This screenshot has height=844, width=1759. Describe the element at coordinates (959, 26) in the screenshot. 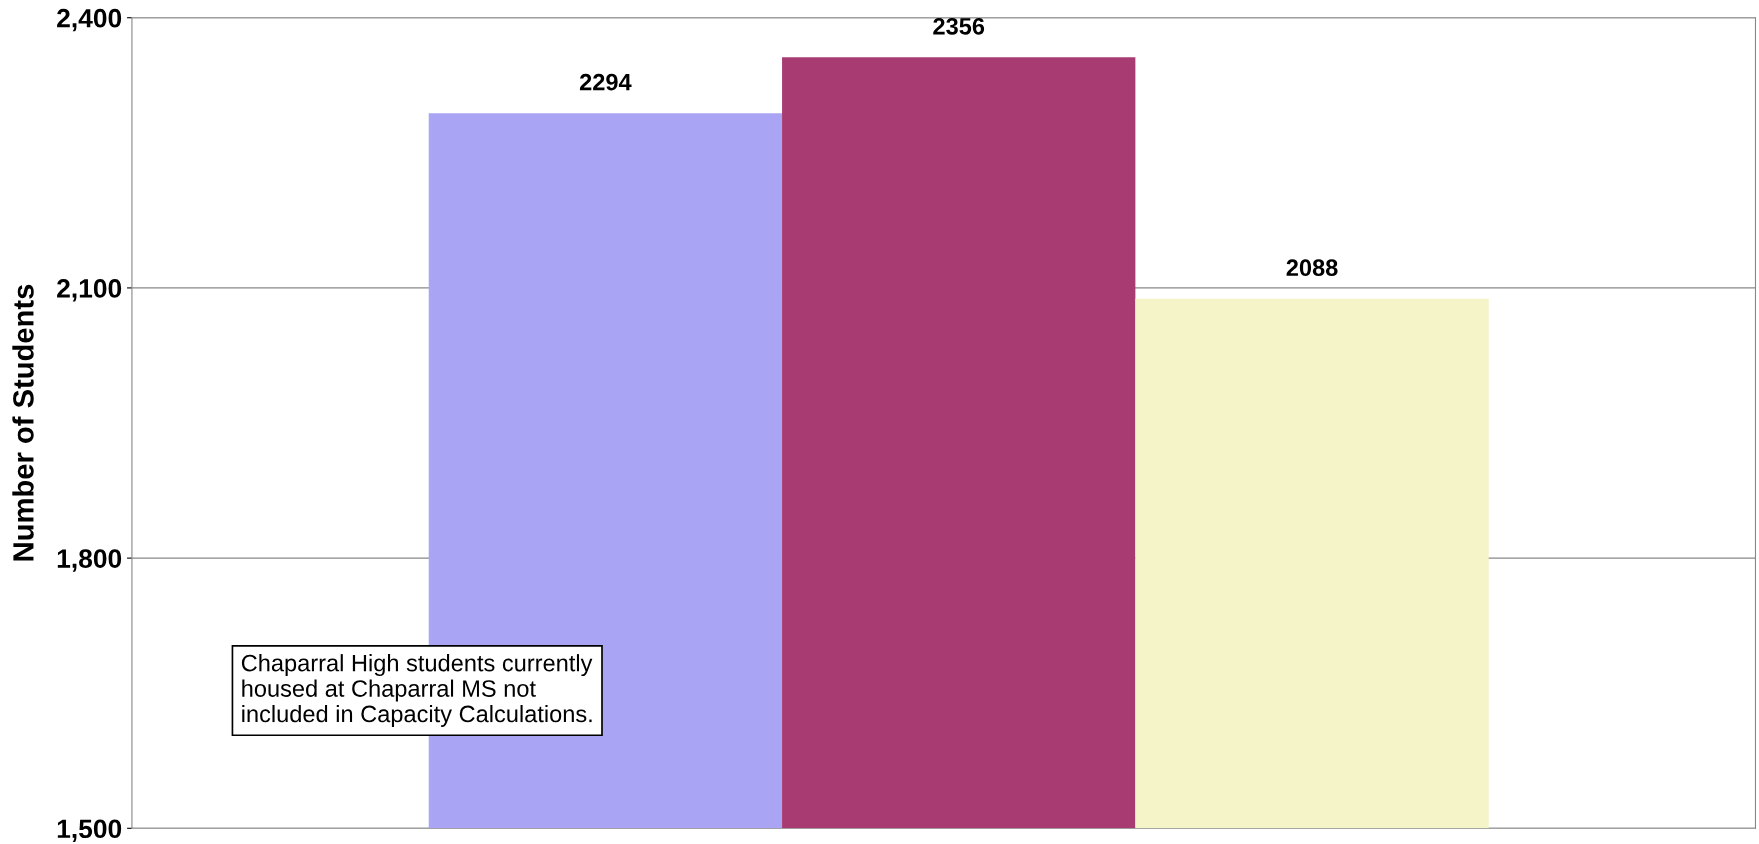

I see `data-label: 2356` at that location.